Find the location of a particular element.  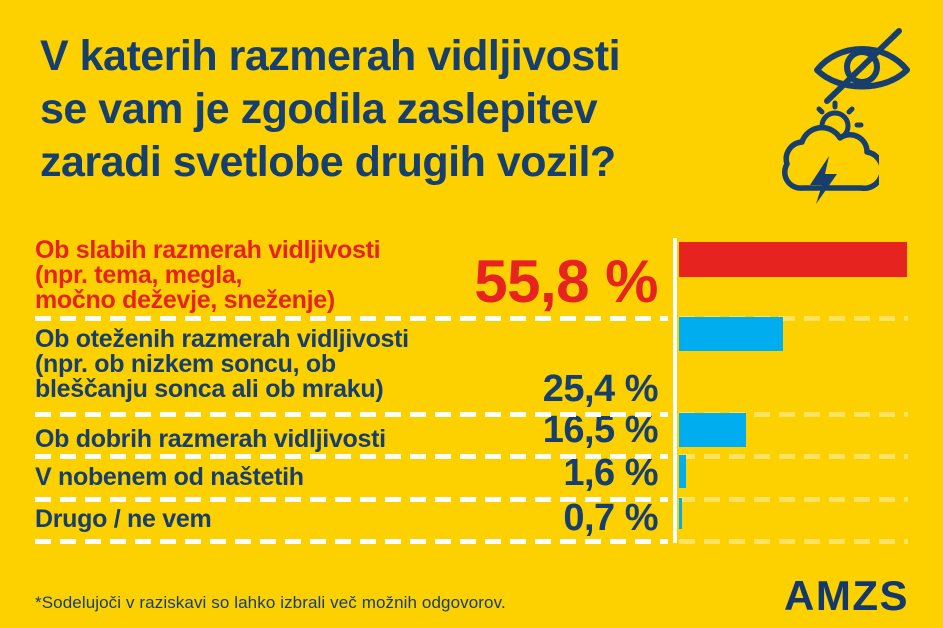

bar-dobre-razmere is located at coordinates (712, 430).